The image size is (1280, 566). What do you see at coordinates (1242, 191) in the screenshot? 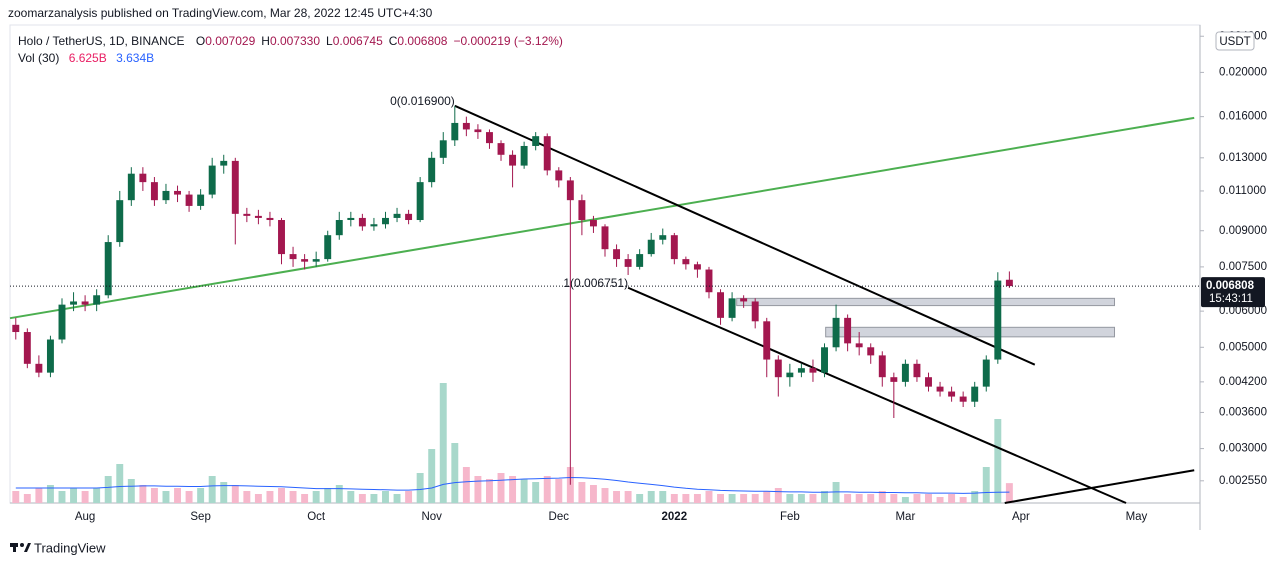
I see `y-tick-label: 0.011000` at bounding box center [1242, 191].